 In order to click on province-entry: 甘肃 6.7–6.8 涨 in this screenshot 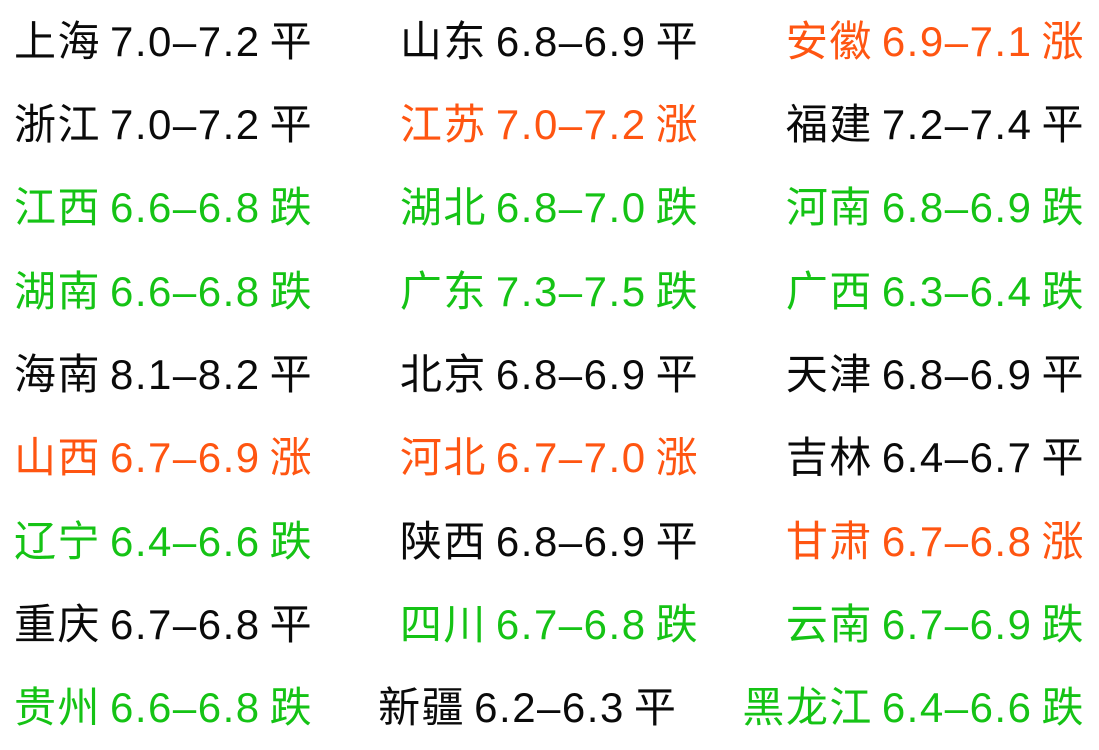, I will do `click(935, 541)`.